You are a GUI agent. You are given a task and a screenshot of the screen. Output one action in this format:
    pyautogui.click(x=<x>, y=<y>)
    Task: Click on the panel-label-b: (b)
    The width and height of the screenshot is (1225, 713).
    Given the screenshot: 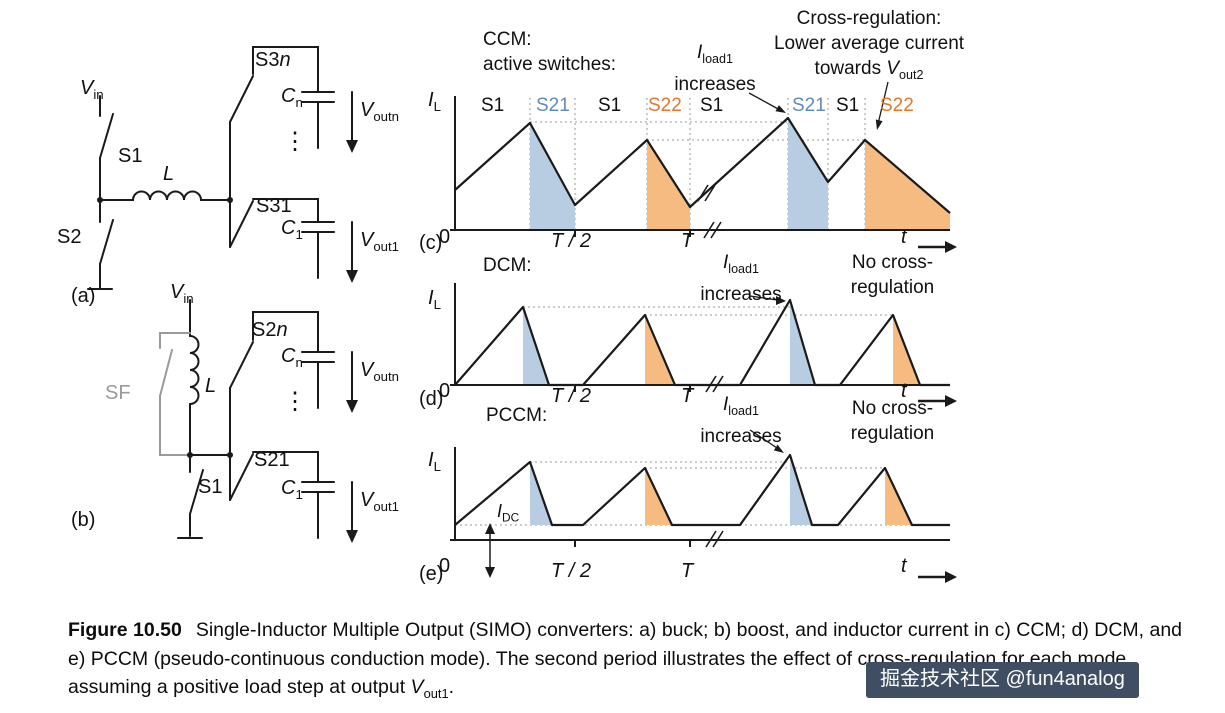 What is the action you would take?
    pyautogui.click(x=83, y=520)
    